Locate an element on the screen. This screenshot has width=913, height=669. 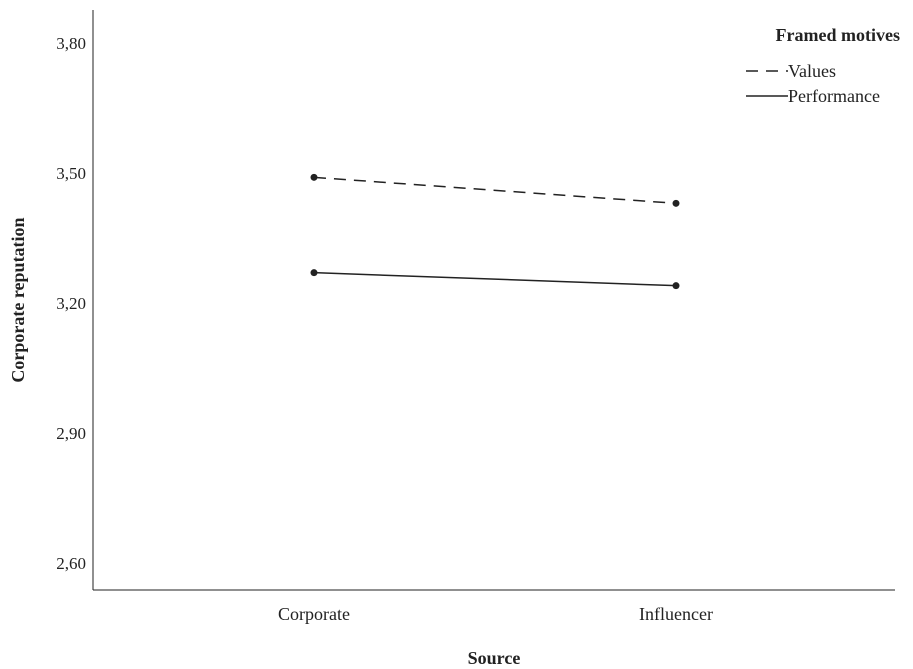
legend: Framed motives Values Performance is located at coordinates (823, 65).